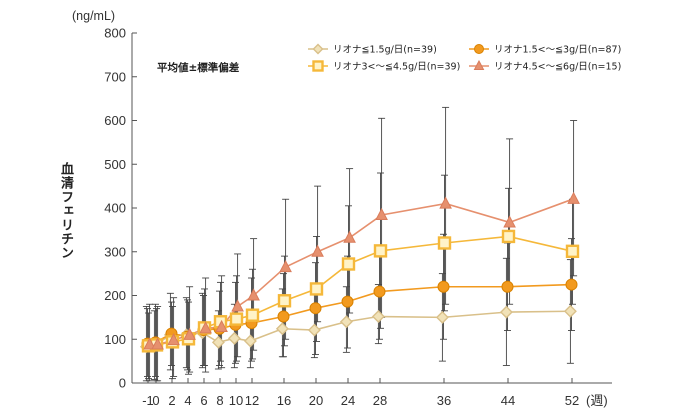  What do you see at coordinates (148, 400) in the screenshot?
I see `x-tick-label: -1` at bounding box center [148, 400].